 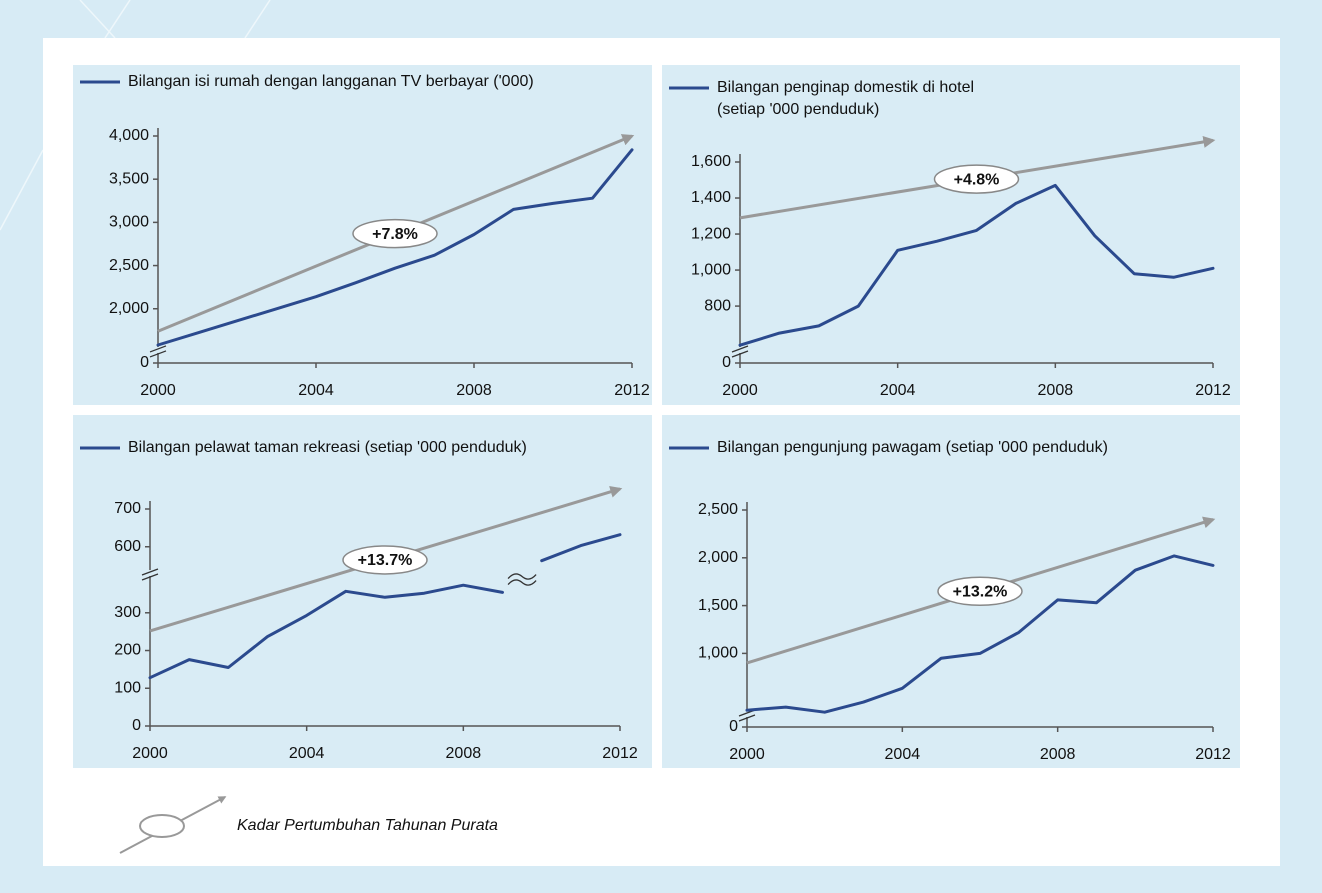 What do you see at coordinates (129, 222) in the screenshot?
I see `y-tick-label: 3,000` at bounding box center [129, 222].